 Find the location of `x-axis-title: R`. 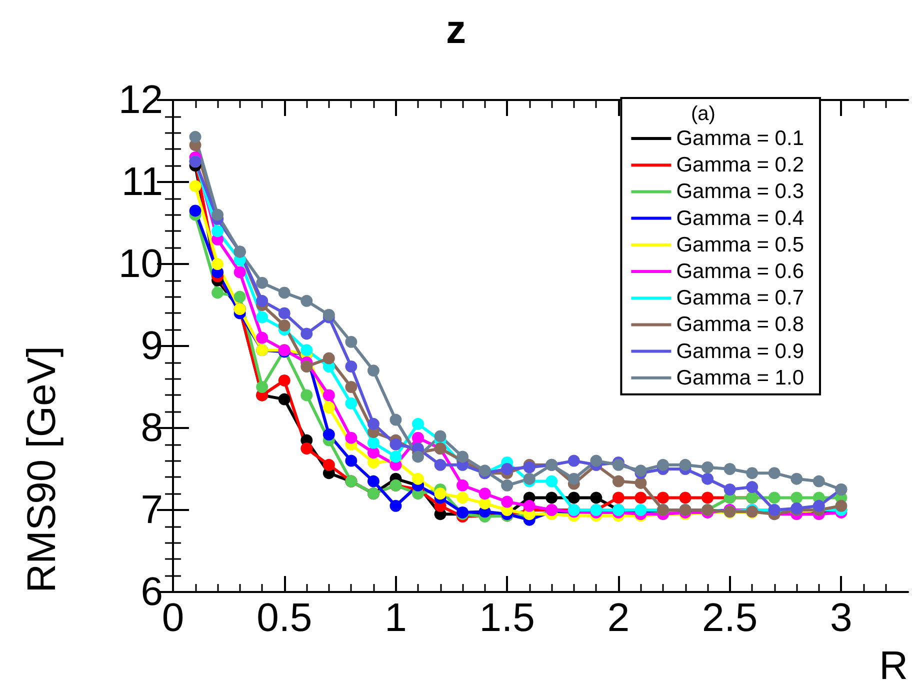

x-axis-title: R is located at coordinates (893, 666).